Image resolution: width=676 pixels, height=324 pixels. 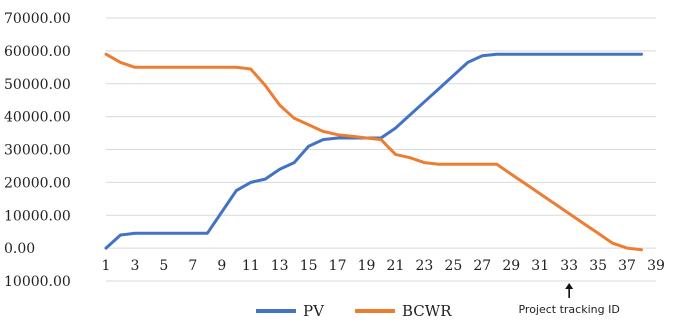 What do you see at coordinates (106, 266) in the screenshot?
I see `x-tick-label: 1` at bounding box center [106, 266].